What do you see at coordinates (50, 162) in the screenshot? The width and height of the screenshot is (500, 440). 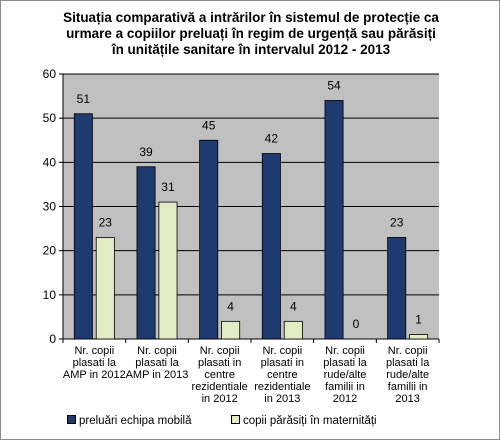 I see `y-tick-label: 40` at bounding box center [50, 162].